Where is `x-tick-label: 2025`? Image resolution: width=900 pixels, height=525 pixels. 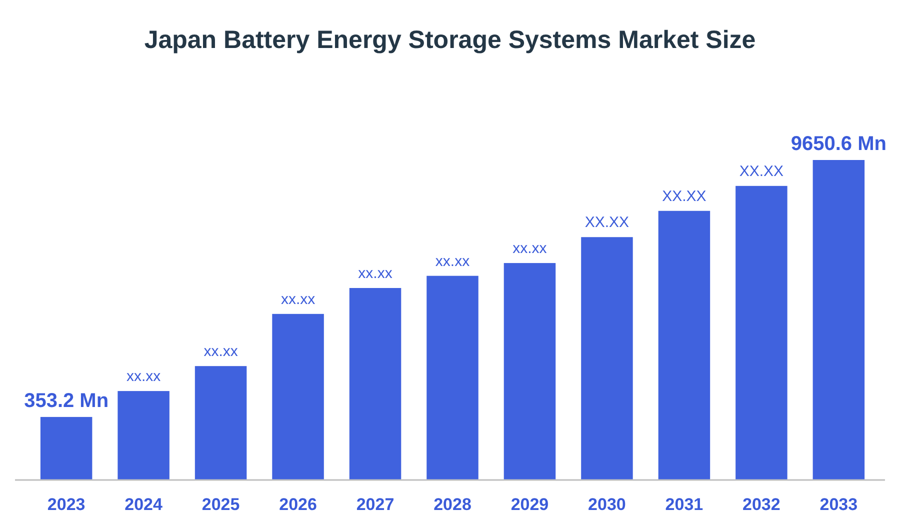 x-tick-label: 2025 is located at coordinates (221, 504).